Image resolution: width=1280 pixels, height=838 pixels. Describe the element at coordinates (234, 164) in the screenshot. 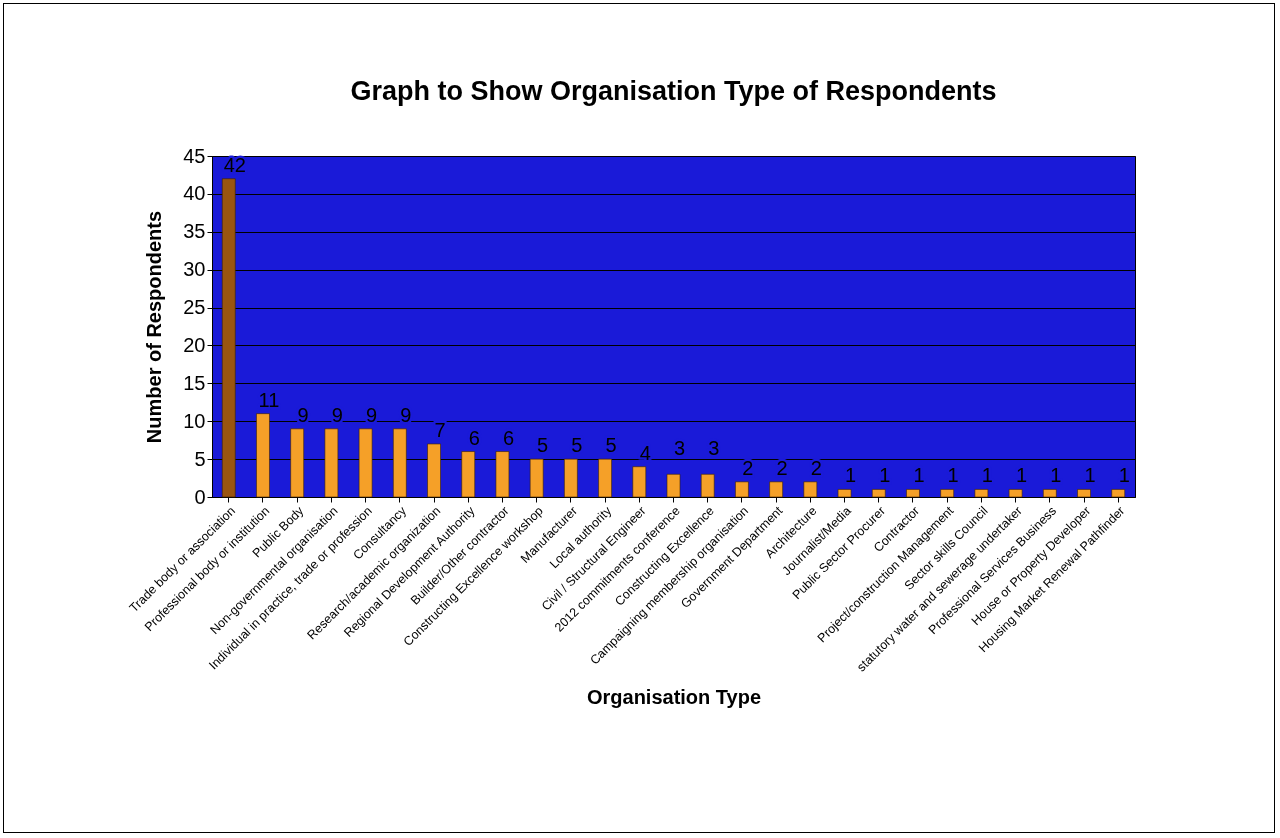

I see `data-label: 42` at that location.